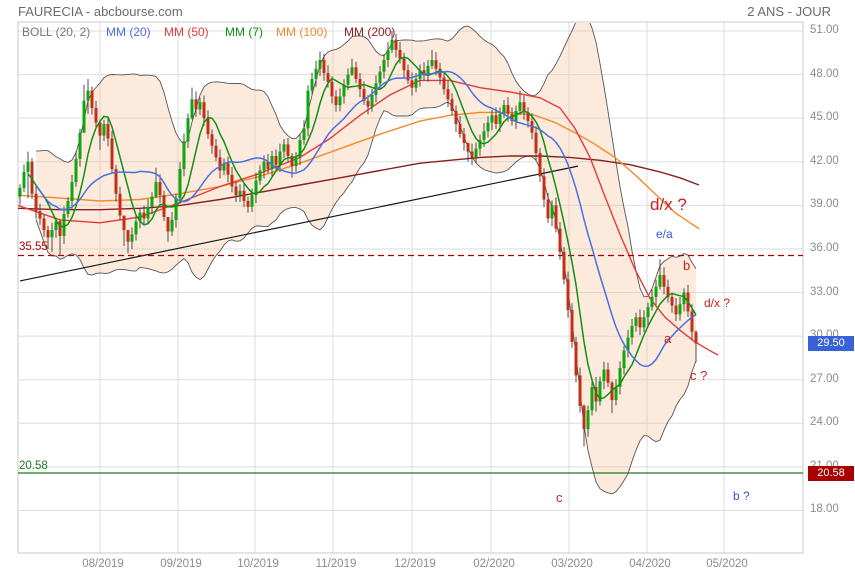  Describe the element at coordinates (100, 11) in the screenshot. I see `chart-title: FAURECIA - abcbourse.com` at that location.